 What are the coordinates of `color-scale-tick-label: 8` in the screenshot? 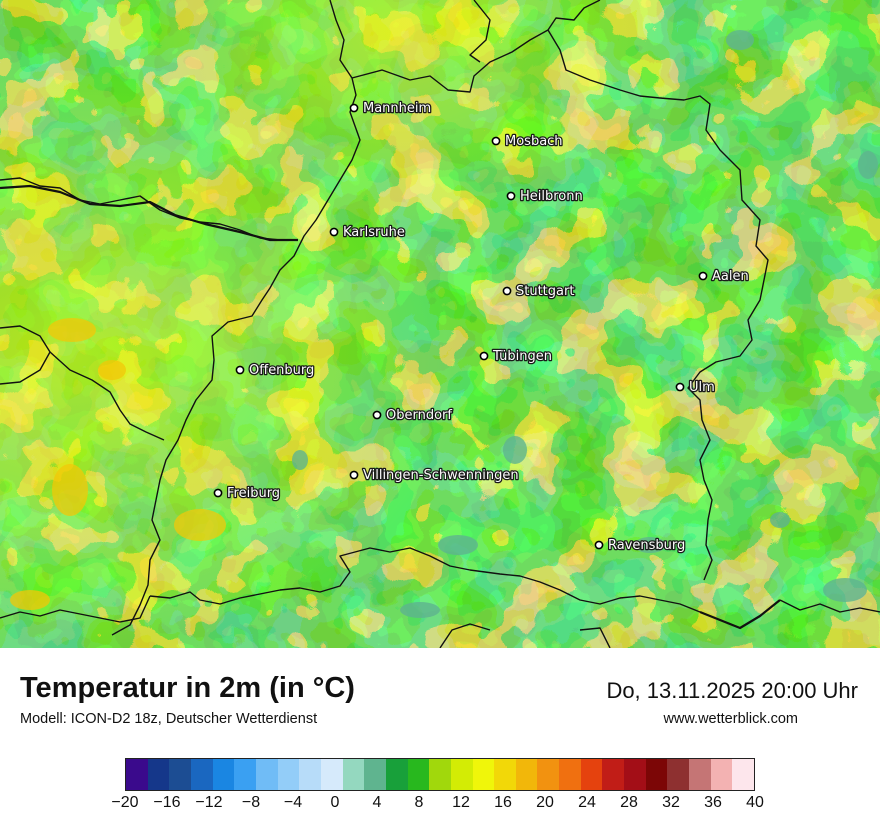 It's located at (419, 802).